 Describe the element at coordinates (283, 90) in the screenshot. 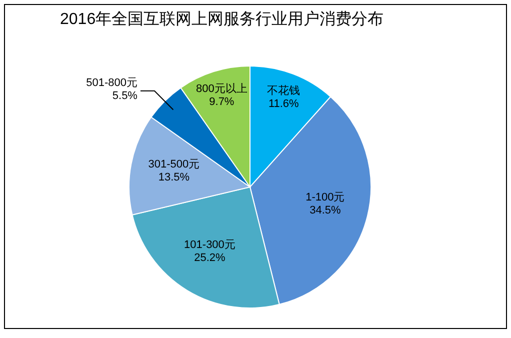

I see `slice-label: 不花钱` at that location.